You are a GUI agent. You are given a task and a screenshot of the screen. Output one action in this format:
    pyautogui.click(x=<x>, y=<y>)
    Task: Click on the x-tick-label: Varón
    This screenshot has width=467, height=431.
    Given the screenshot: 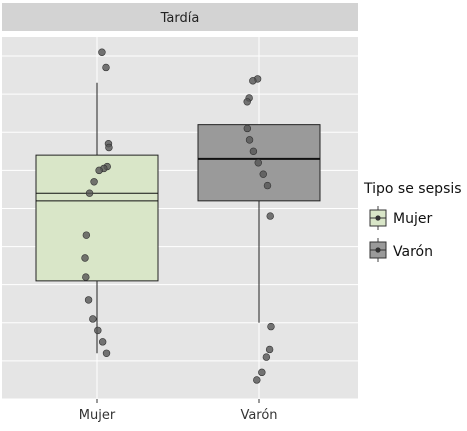 What is the action you would take?
    pyautogui.click(x=258, y=415)
    